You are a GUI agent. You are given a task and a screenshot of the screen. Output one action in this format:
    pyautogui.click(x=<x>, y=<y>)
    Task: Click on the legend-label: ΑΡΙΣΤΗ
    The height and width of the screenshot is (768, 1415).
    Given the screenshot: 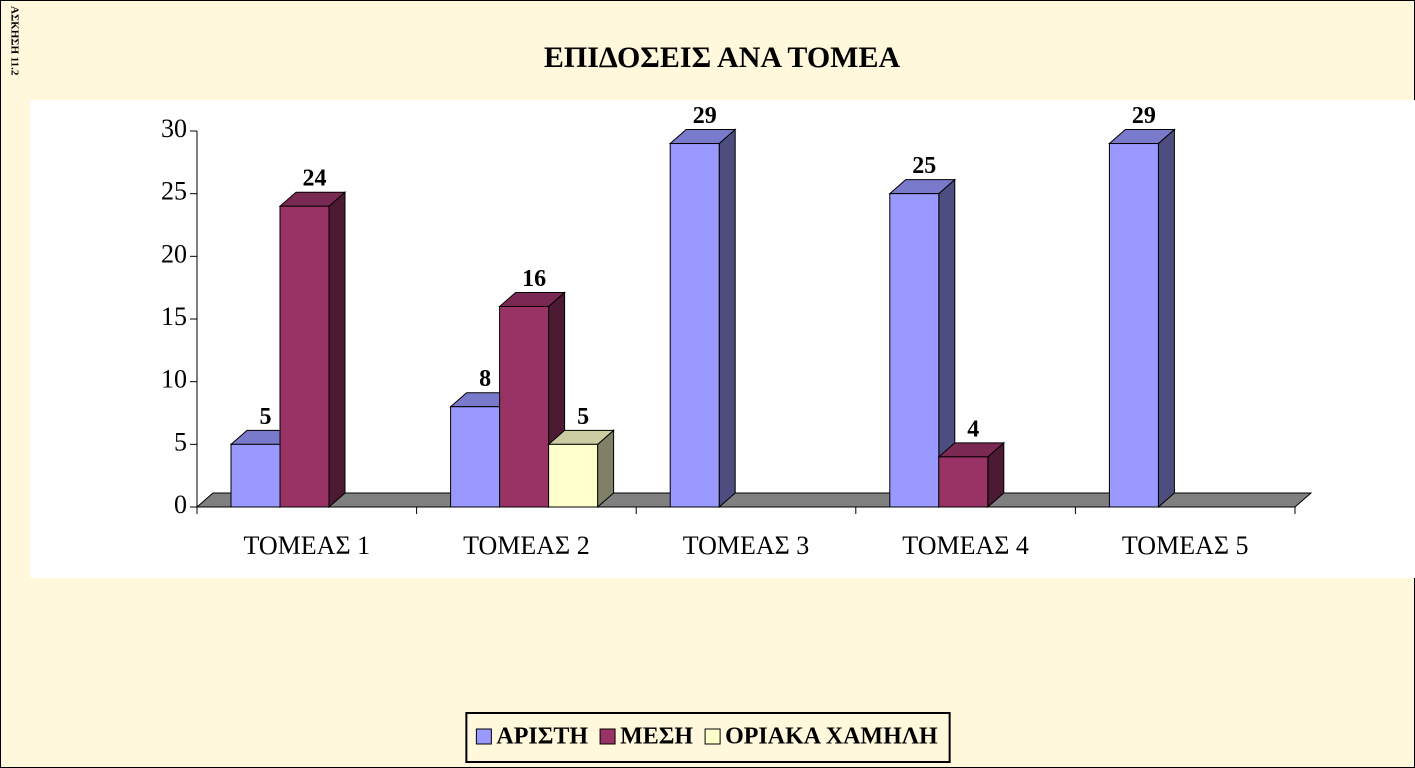 What is the action you would take?
    pyautogui.click(x=542, y=737)
    